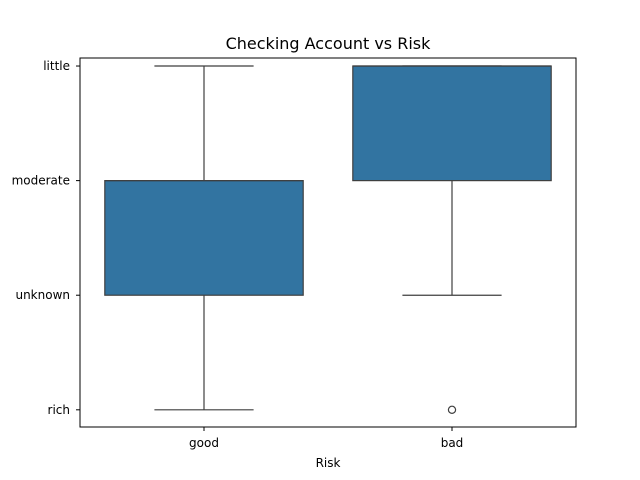 The image size is (640, 480). I want to click on box-good, so click(204, 238).